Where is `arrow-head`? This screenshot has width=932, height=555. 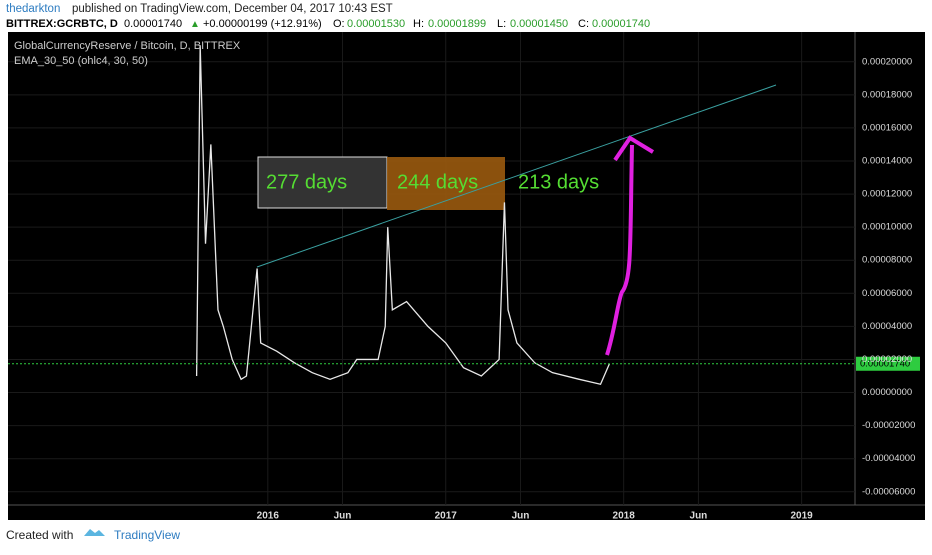 arrow-head is located at coordinates (634, 148).